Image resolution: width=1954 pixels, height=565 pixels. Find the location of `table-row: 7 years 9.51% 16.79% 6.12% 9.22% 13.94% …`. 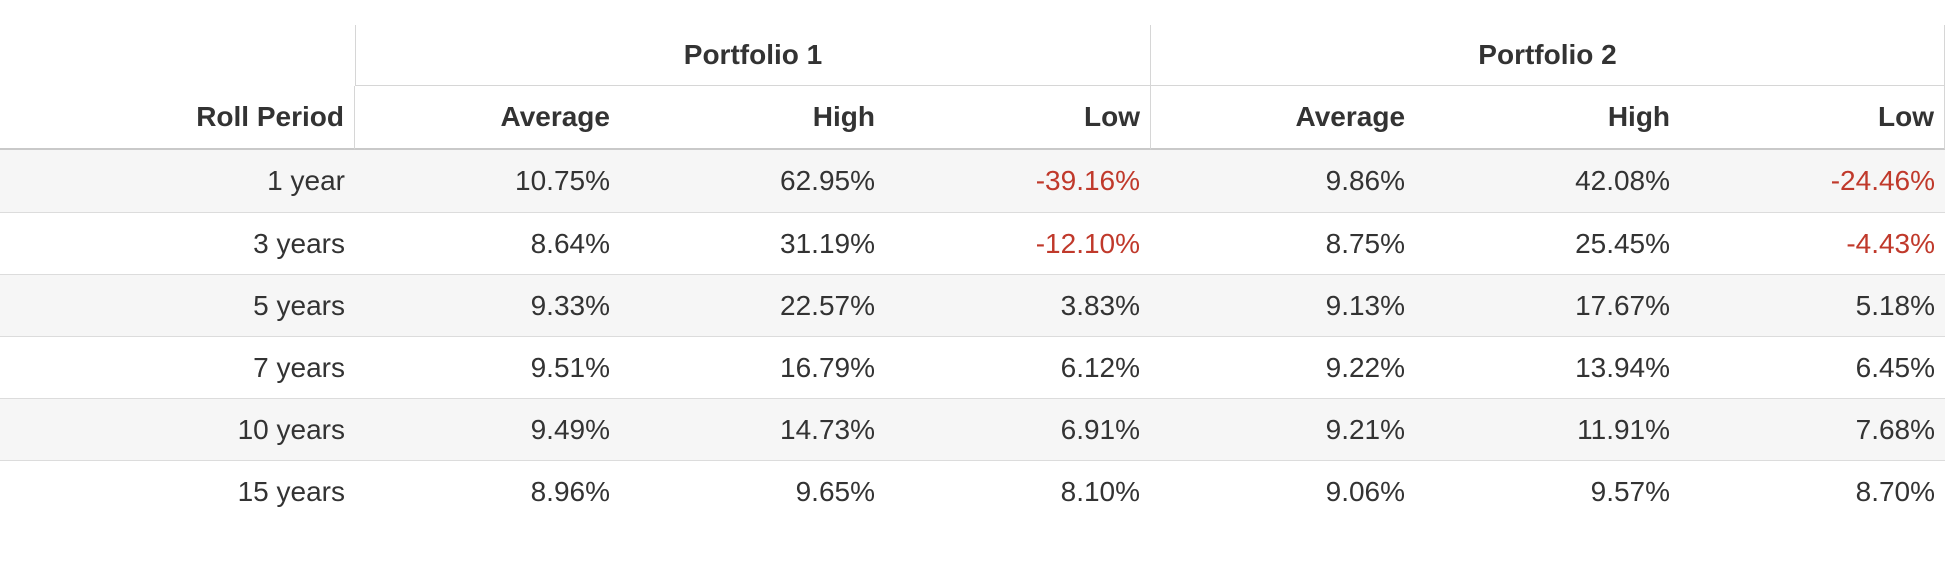

table-row: 7 years 9.51% 16.79% 6.12% 9.22% 13.94% … is located at coordinates (973, 367).